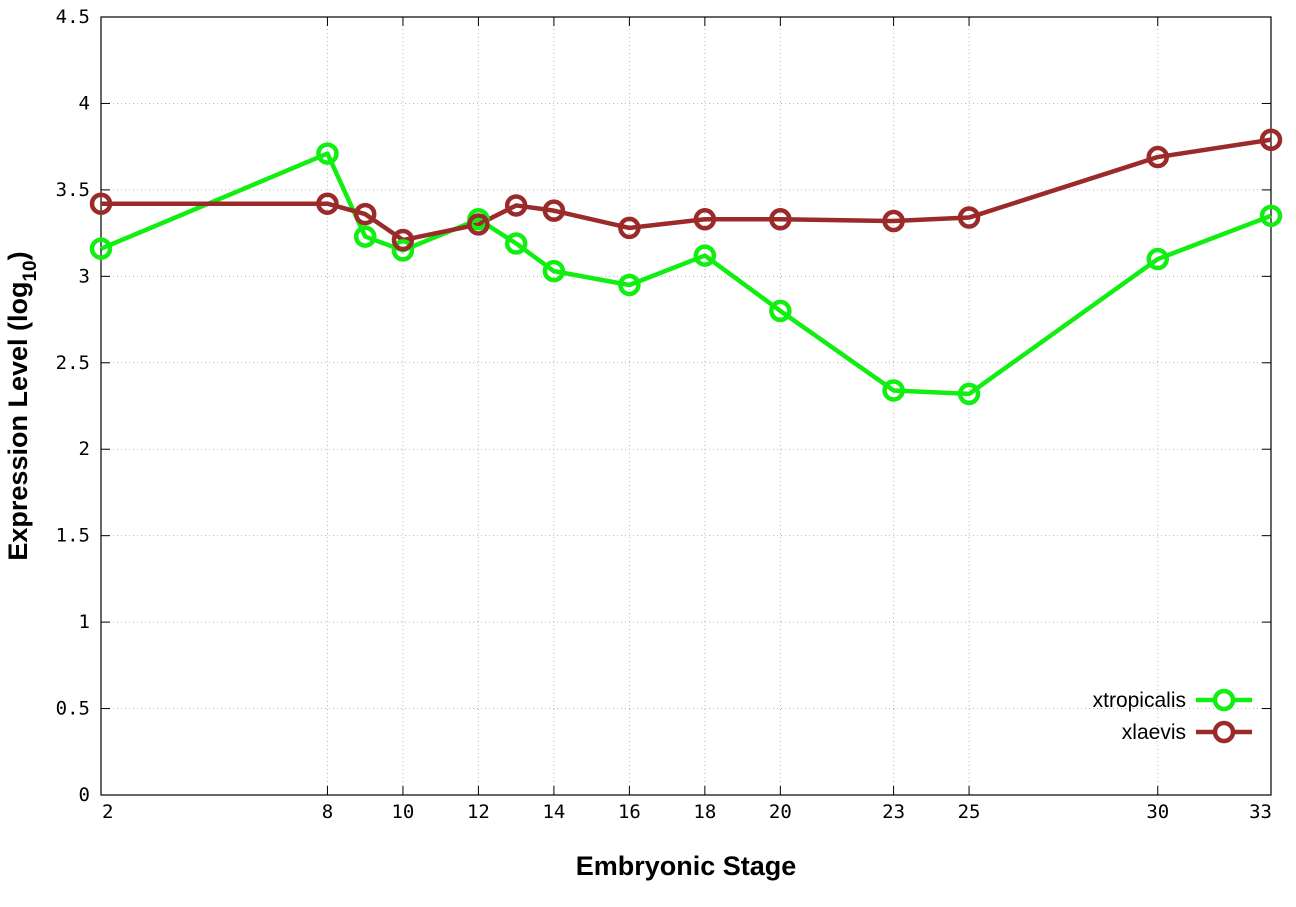 The width and height of the screenshot is (1296, 907). What do you see at coordinates (73, 17) in the screenshot?
I see `y-tick-label: 4.5` at bounding box center [73, 17].